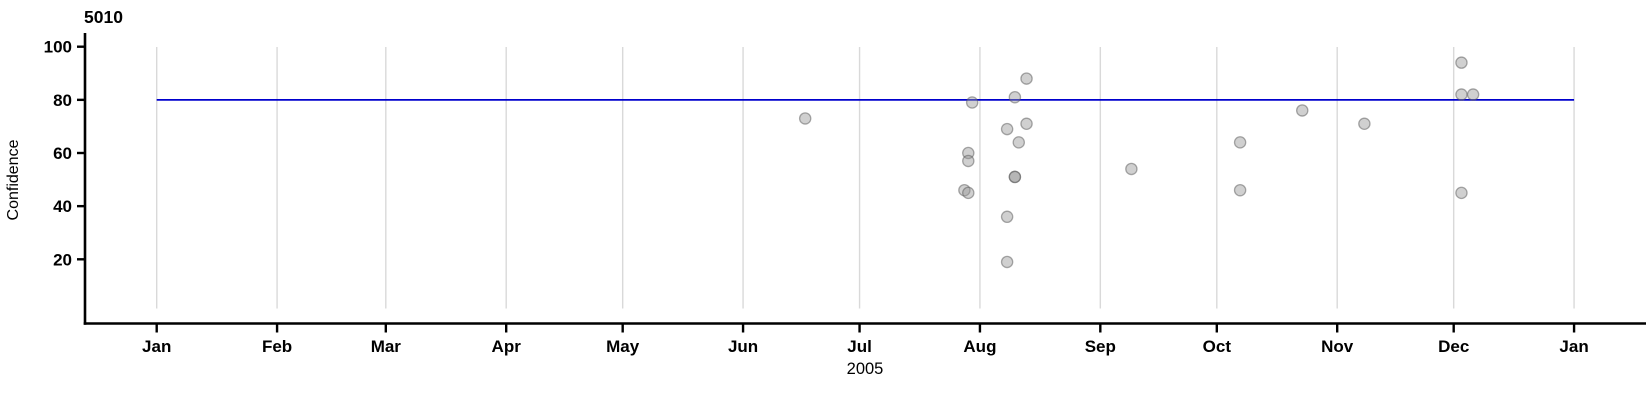 This screenshot has width=1650, height=400. What do you see at coordinates (743, 346) in the screenshot?
I see `x-tick-label: Jun` at bounding box center [743, 346].